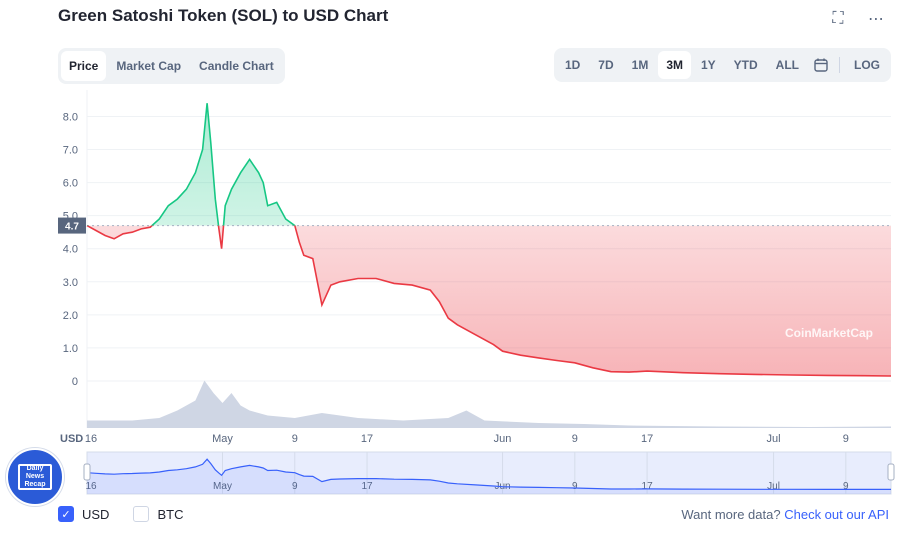 The image size is (915, 539). What do you see at coordinates (857, 19) in the screenshot?
I see `top-icons: ⛶ ⋯` at bounding box center [857, 19].